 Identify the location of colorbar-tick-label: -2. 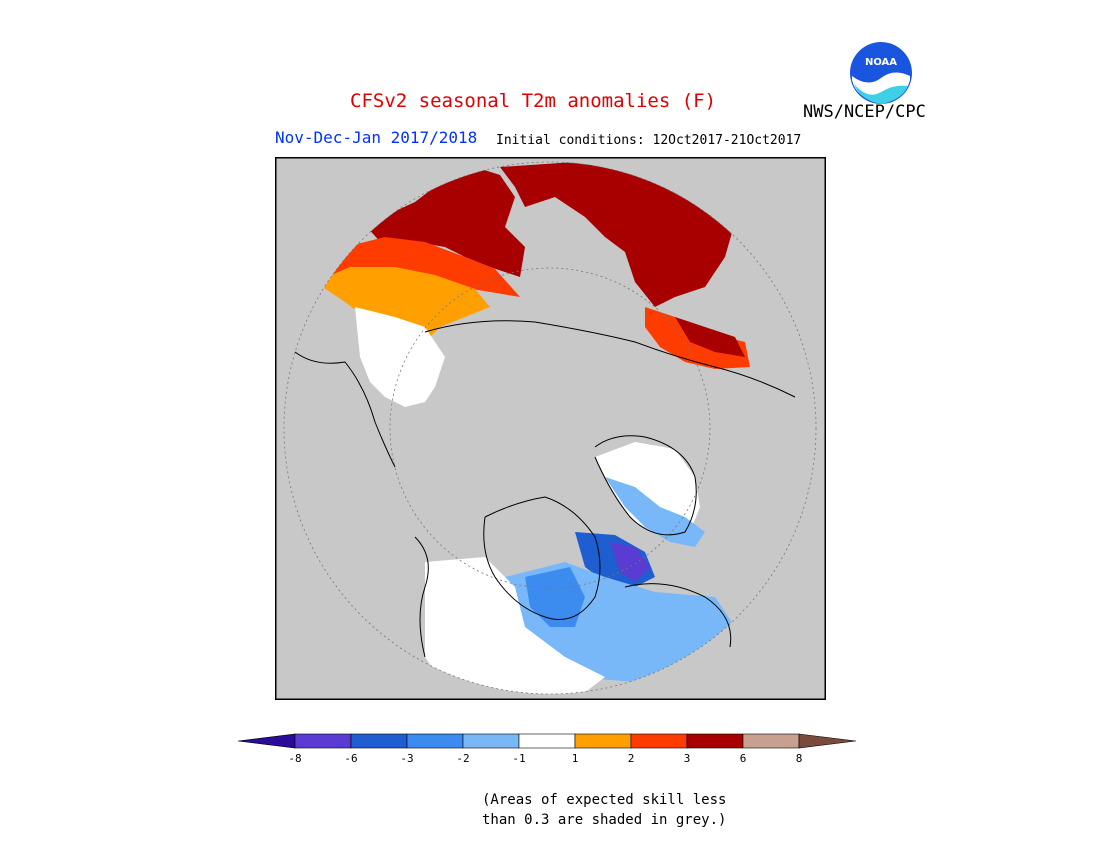
(463, 758).